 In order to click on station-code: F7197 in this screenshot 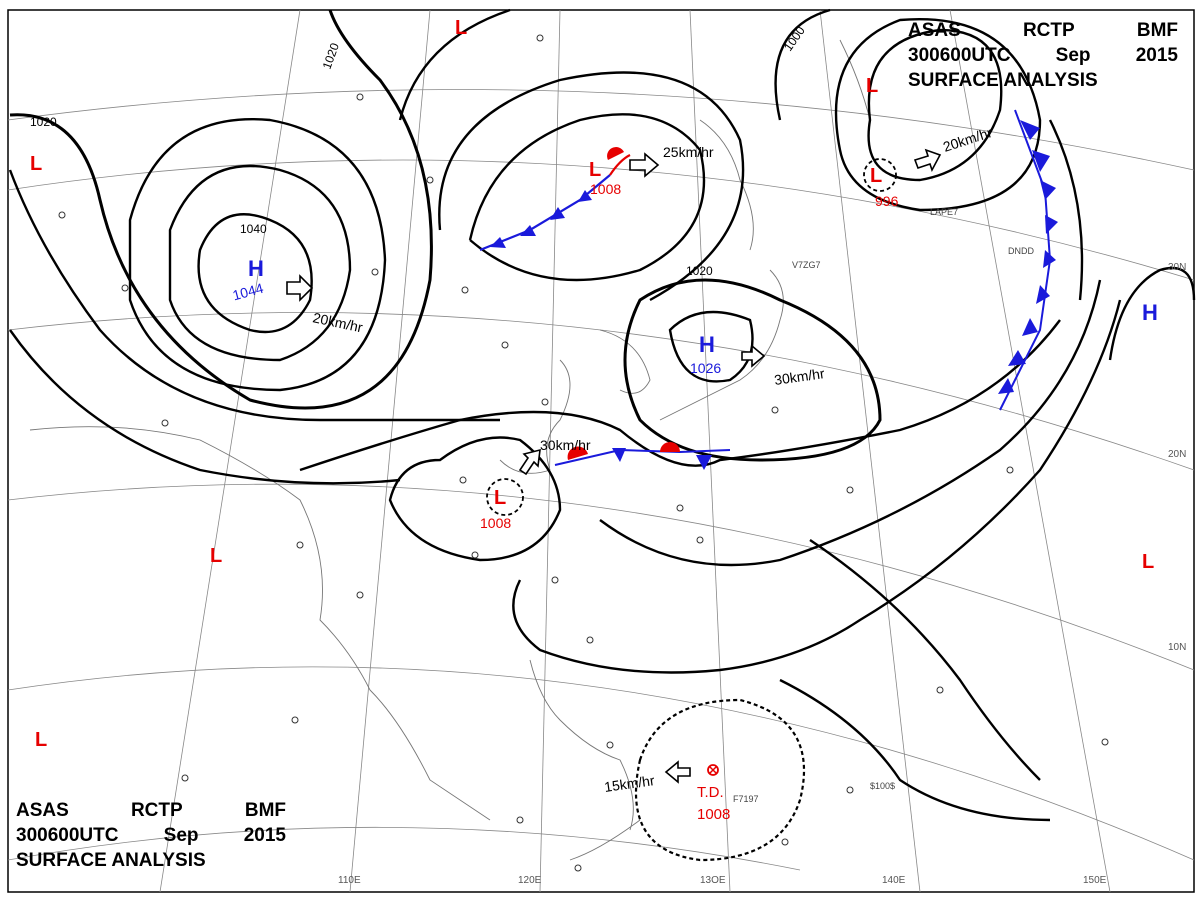, I will do `click(746, 799)`.